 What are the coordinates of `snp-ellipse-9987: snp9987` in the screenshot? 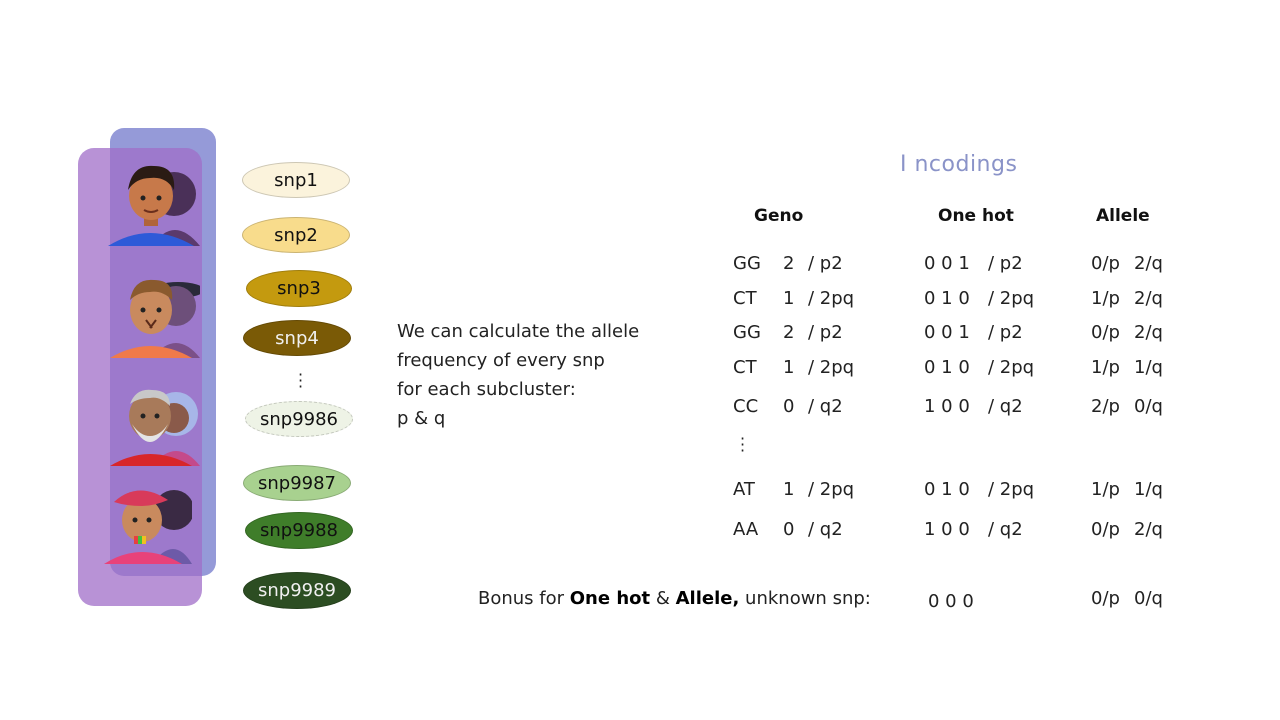 It's located at (297, 483).